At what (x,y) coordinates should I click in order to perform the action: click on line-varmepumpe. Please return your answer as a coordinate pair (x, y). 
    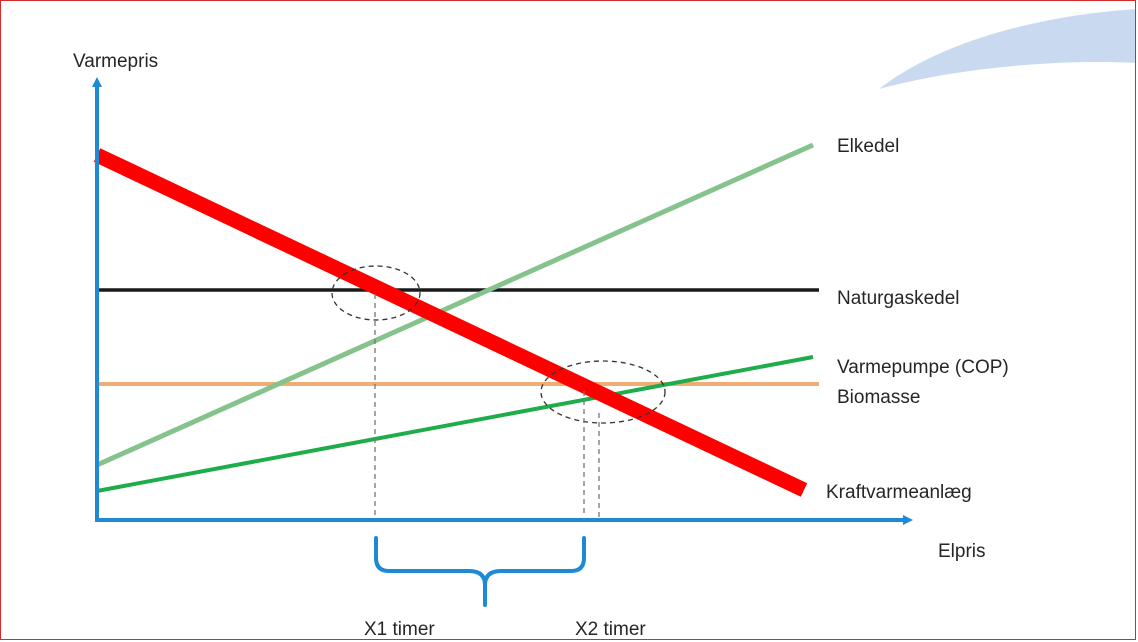
    Looking at the image, I should click on (455, 424).